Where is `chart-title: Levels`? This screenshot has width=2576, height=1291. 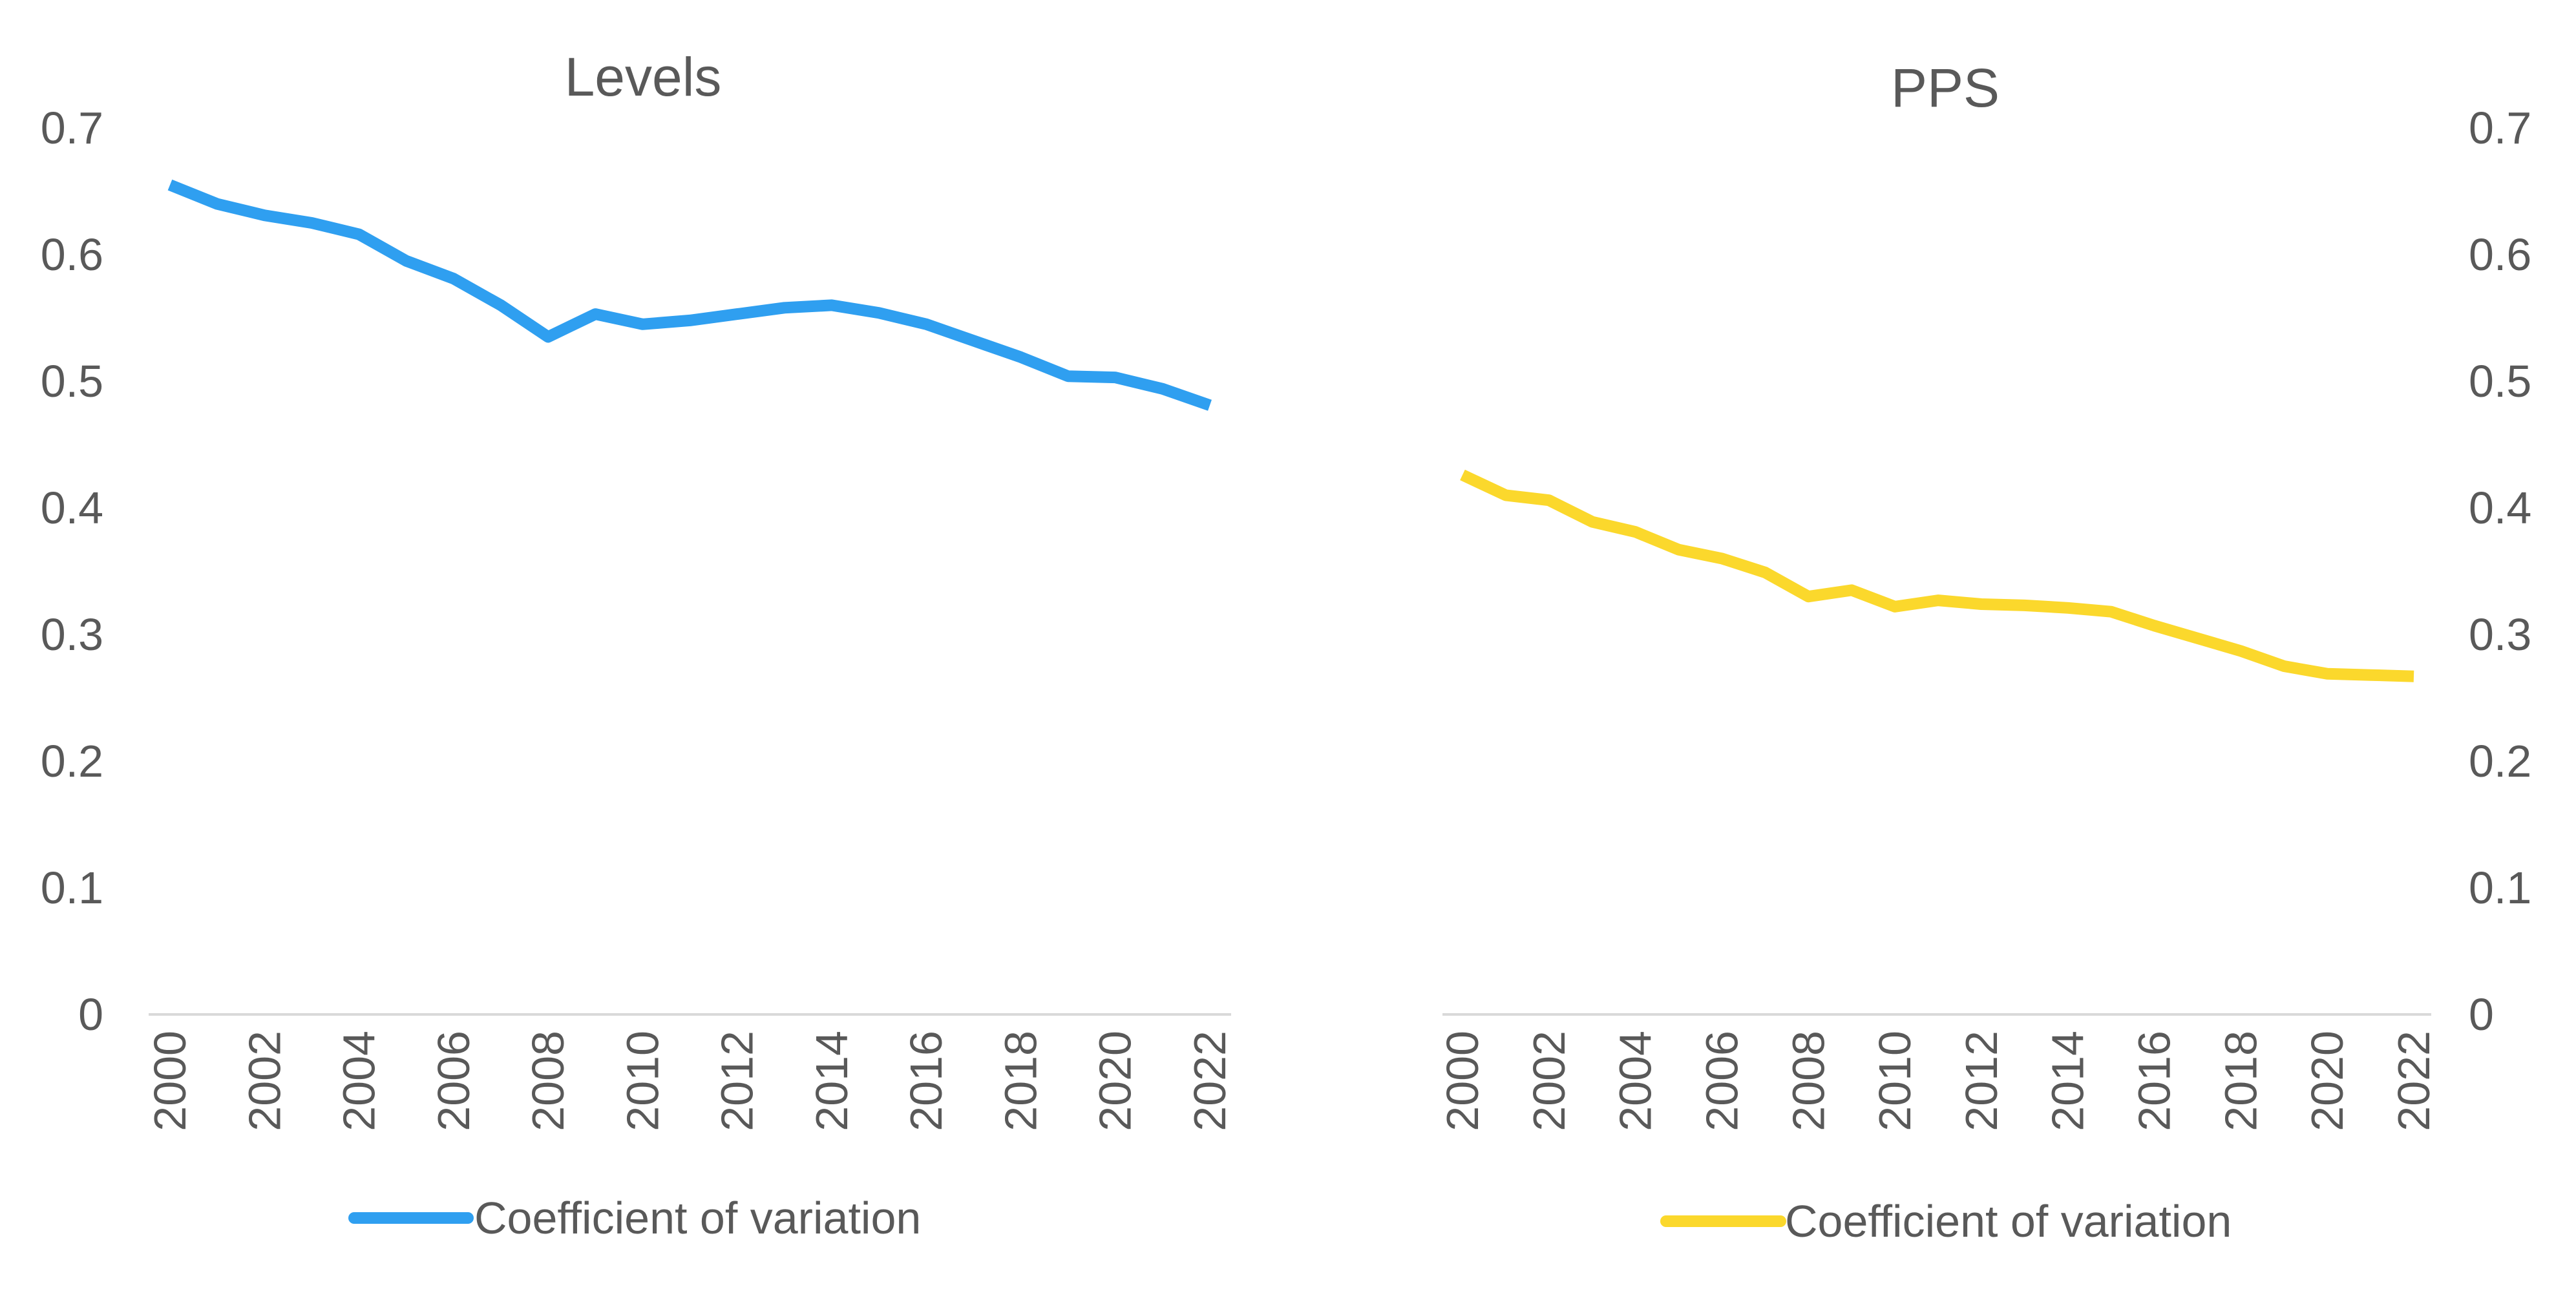
chart-title: Levels is located at coordinates (643, 77).